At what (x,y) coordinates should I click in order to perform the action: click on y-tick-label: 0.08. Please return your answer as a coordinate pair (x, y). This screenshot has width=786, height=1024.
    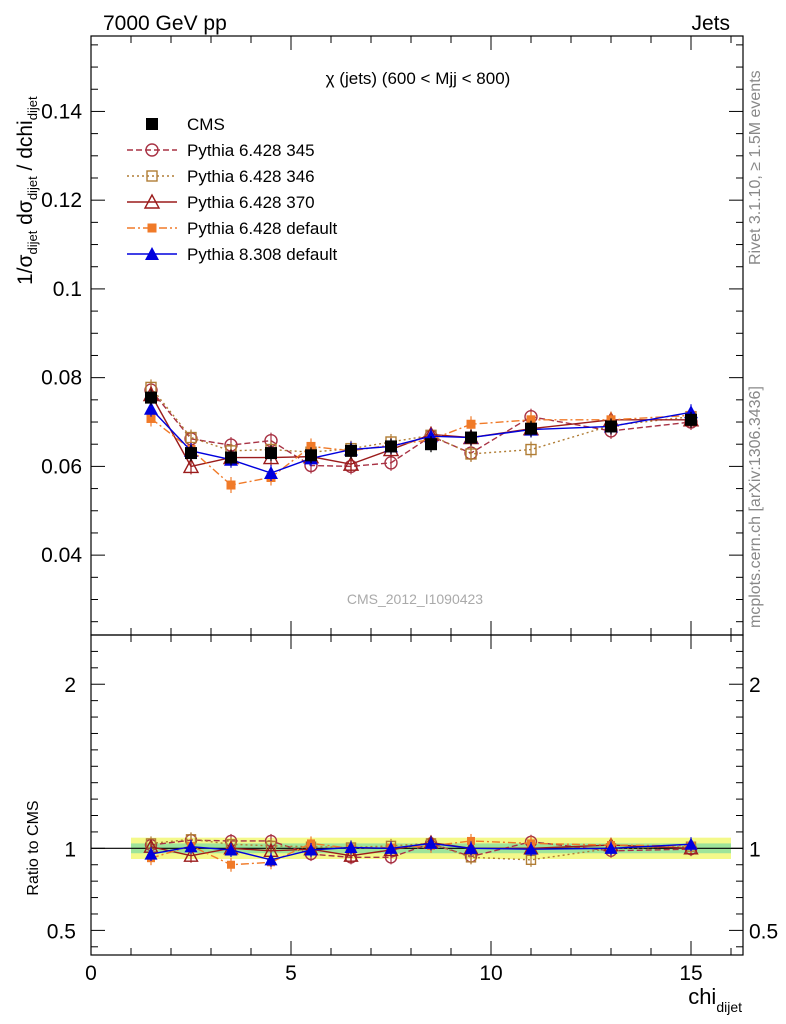
    Looking at the image, I should click on (61, 378).